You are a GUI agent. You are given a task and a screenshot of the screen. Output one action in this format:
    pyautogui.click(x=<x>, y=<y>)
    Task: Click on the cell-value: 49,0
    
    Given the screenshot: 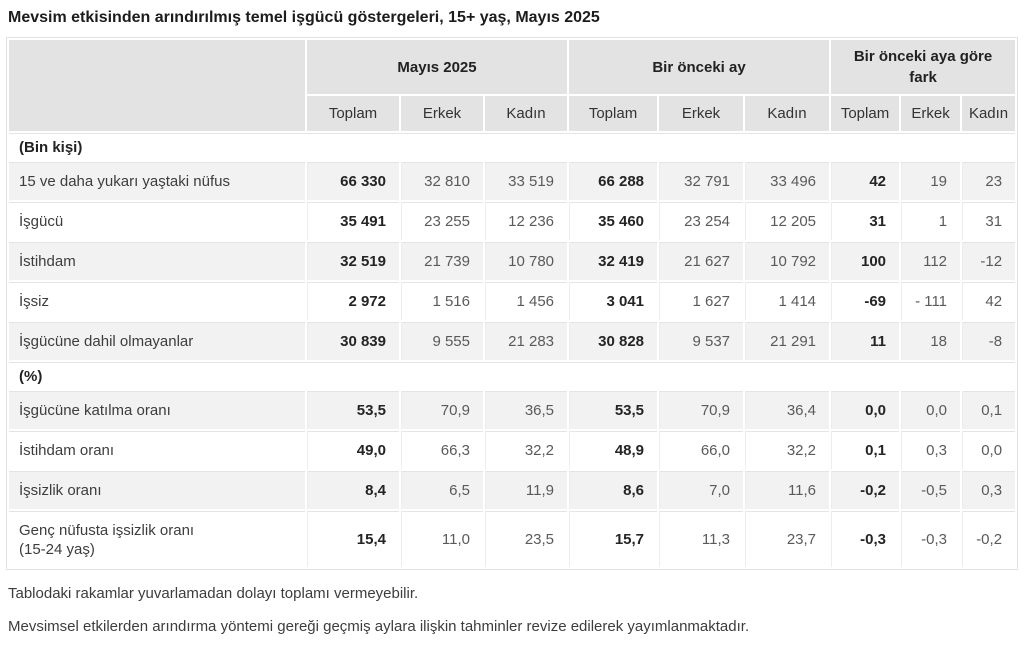 What is the action you would take?
    pyautogui.click(x=353, y=450)
    